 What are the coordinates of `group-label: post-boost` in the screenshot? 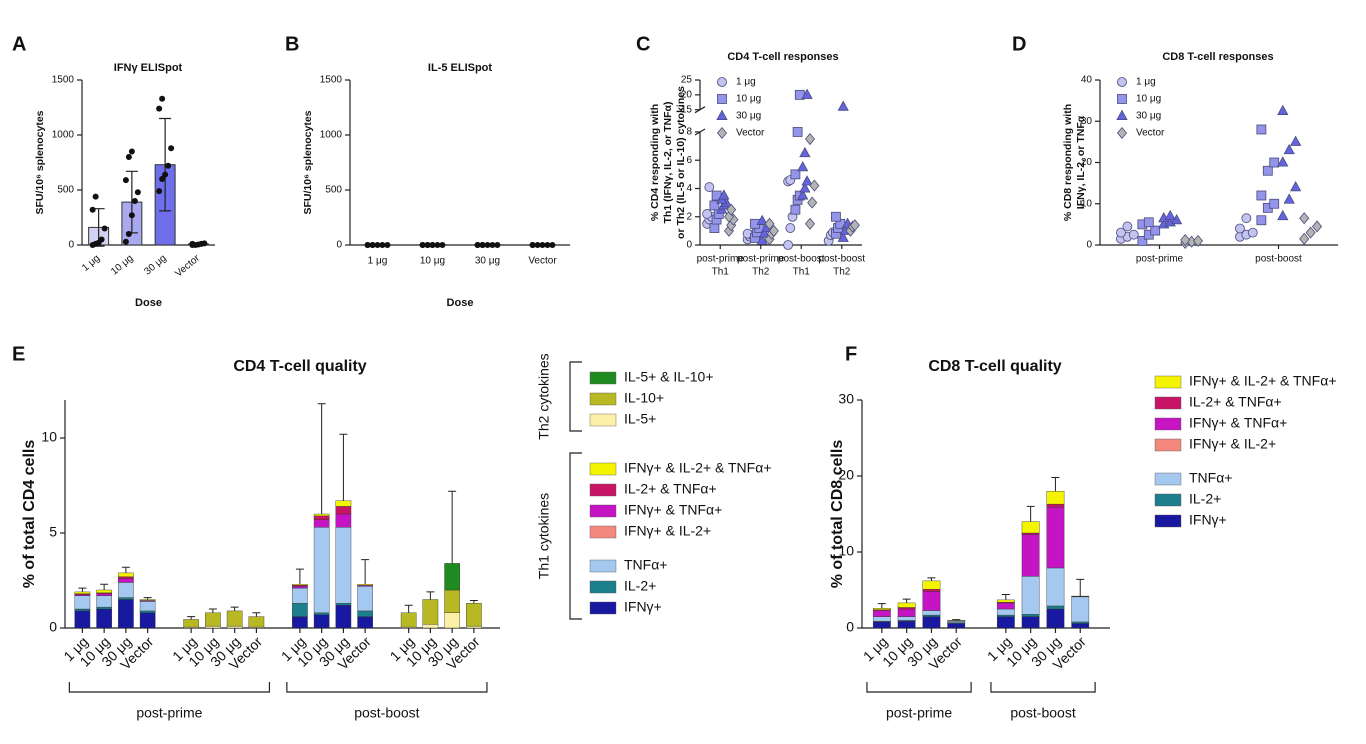 It's located at (1042, 713).